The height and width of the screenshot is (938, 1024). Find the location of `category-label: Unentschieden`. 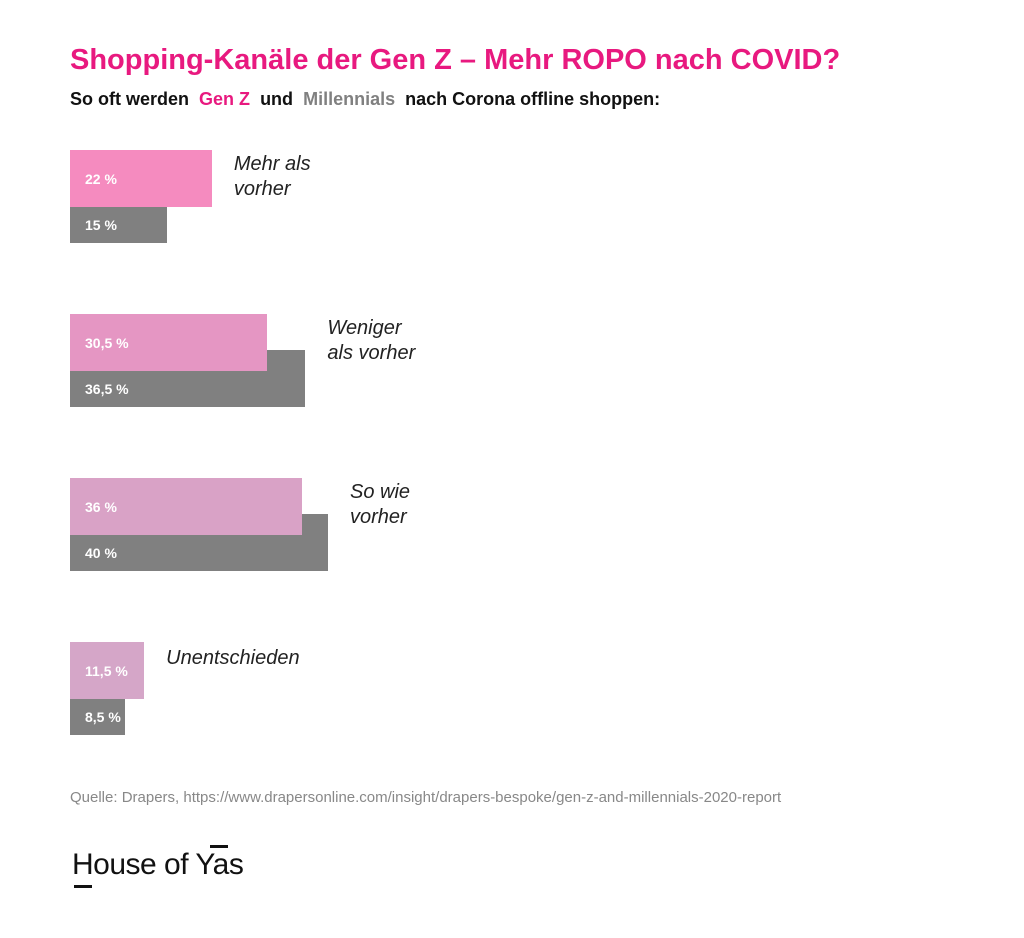

category-label: Unentschieden is located at coordinates (233, 658).